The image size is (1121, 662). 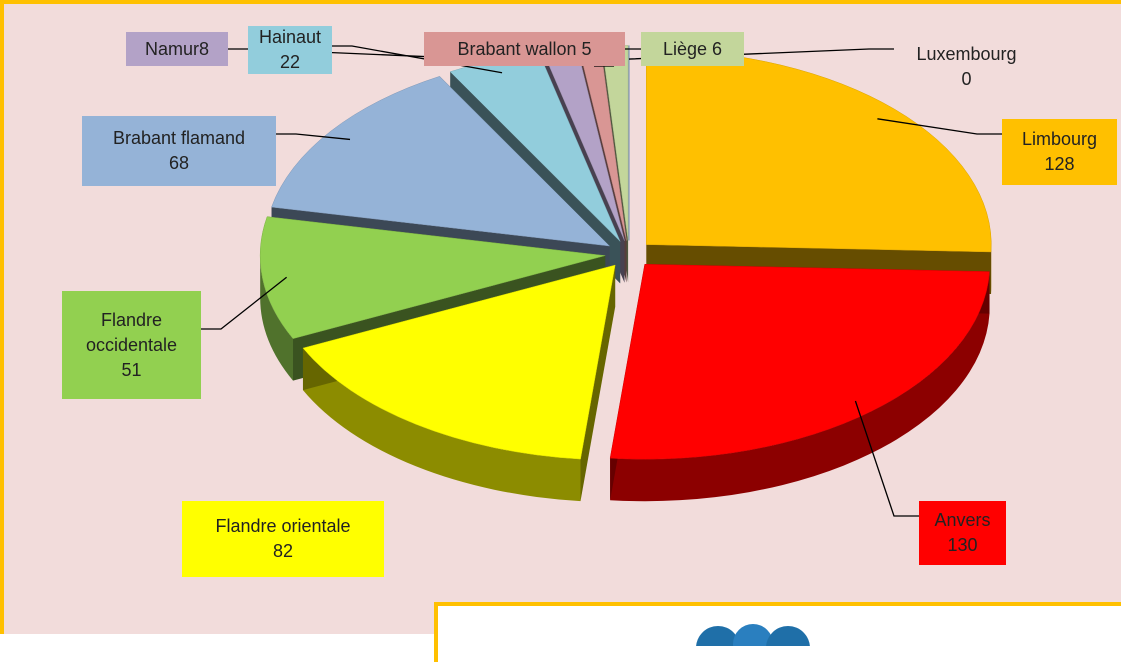 I want to click on label-value: 130, so click(x=962, y=545).